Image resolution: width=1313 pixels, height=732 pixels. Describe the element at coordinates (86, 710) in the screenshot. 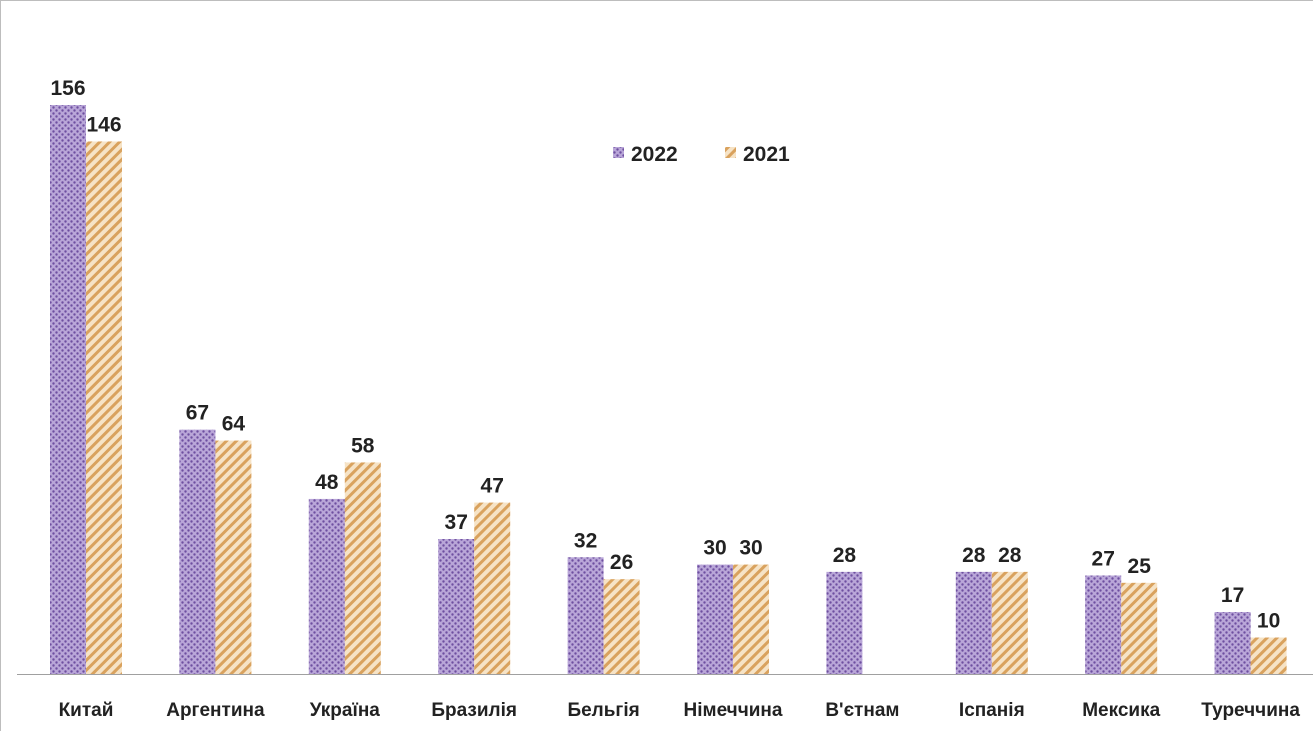

I see `category-label-1: Китай` at that location.